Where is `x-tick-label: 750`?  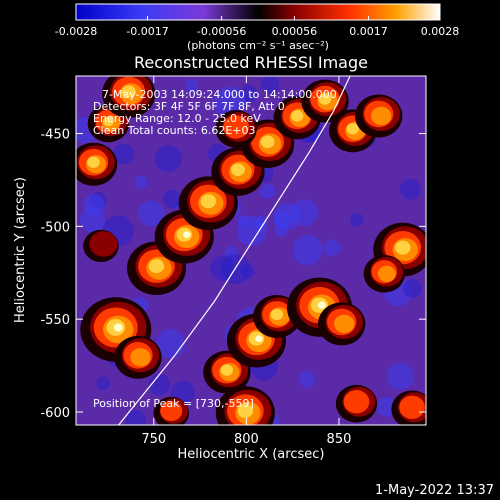
x-tick-label: 750 is located at coordinates (153, 439).